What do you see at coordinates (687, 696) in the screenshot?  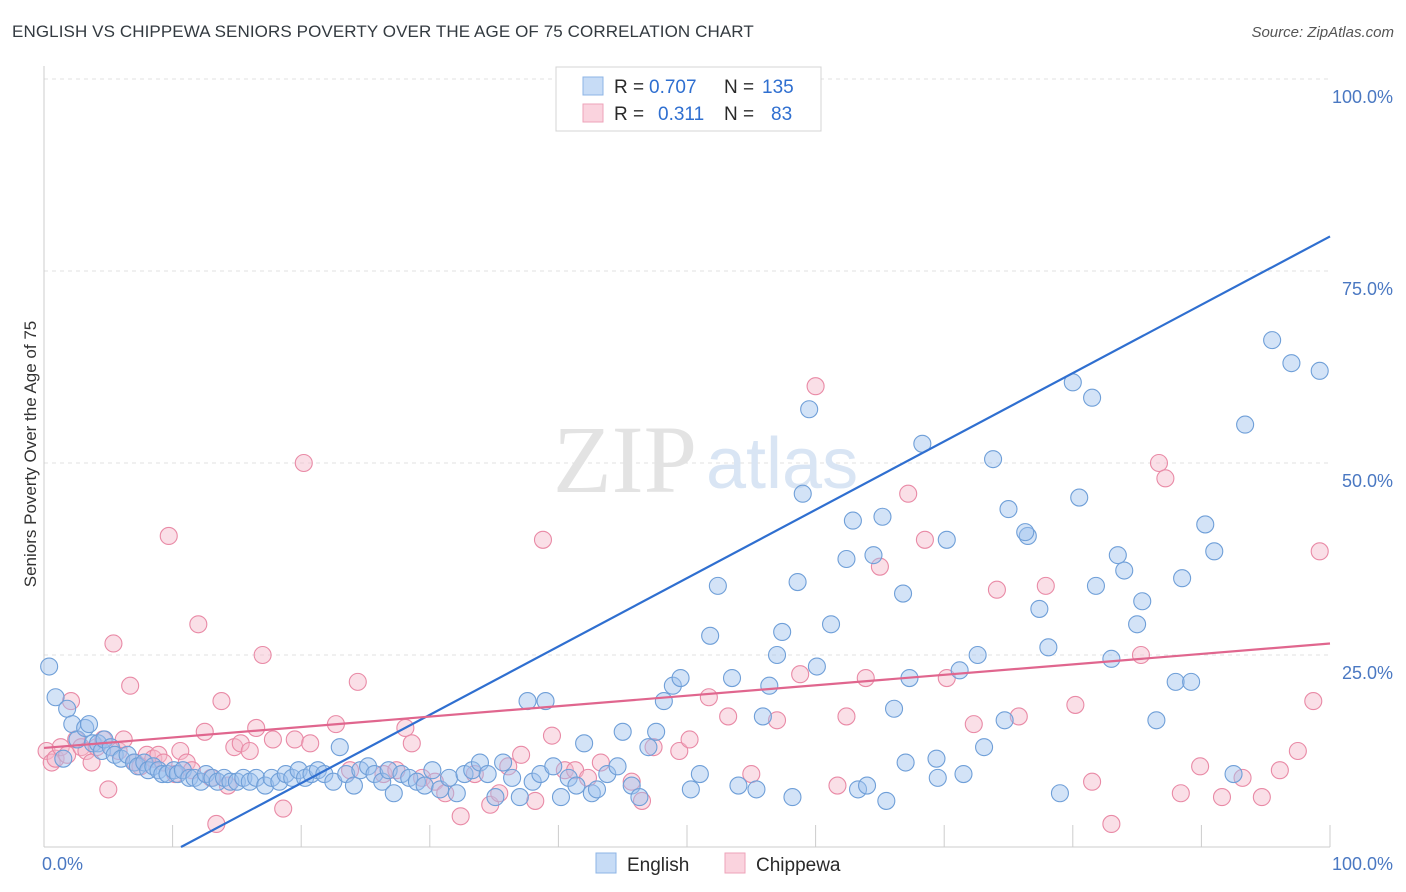 I see `trend-line-chippewa` at bounding box center [687, 696].